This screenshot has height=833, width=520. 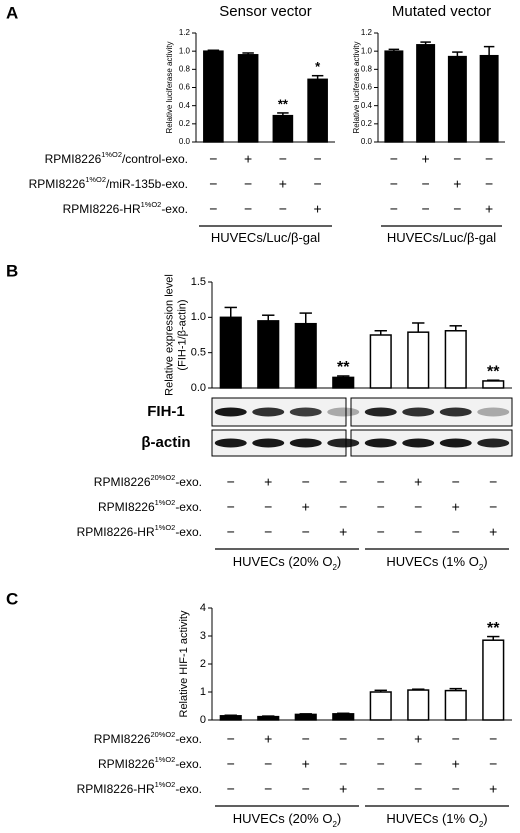 I want to click on superscript: 20%O2, so click(x=163, y=734).